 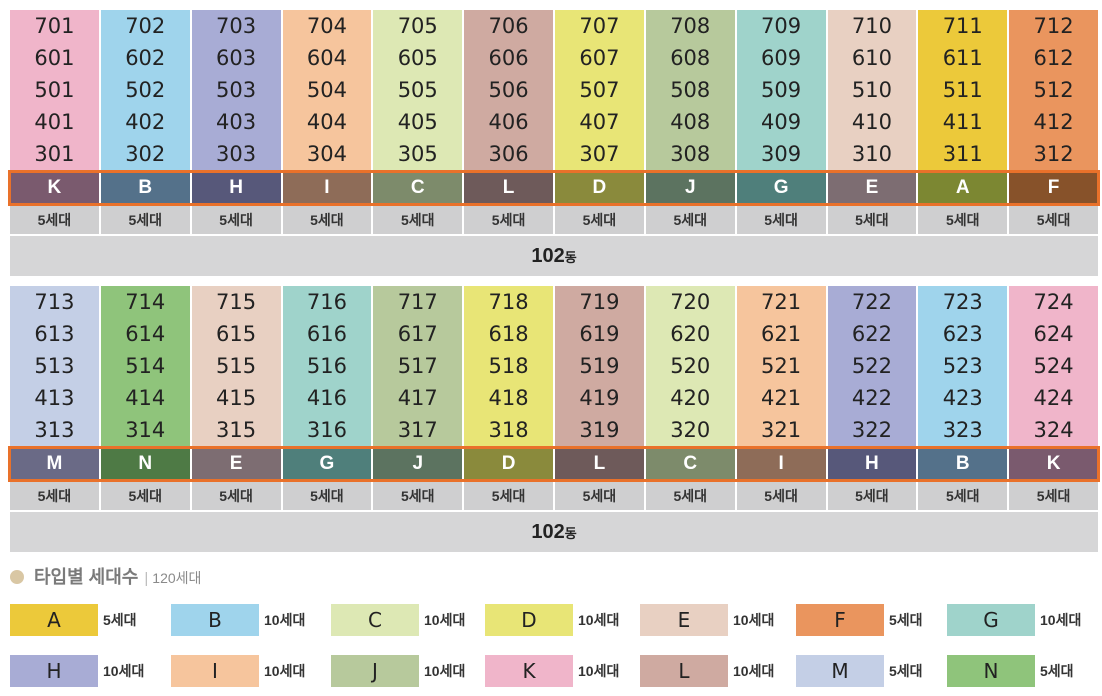 What do you see at coordinates (418, 334) in the screenshot?
I see `unit-cell: 617` at bounding box center [418, 334].